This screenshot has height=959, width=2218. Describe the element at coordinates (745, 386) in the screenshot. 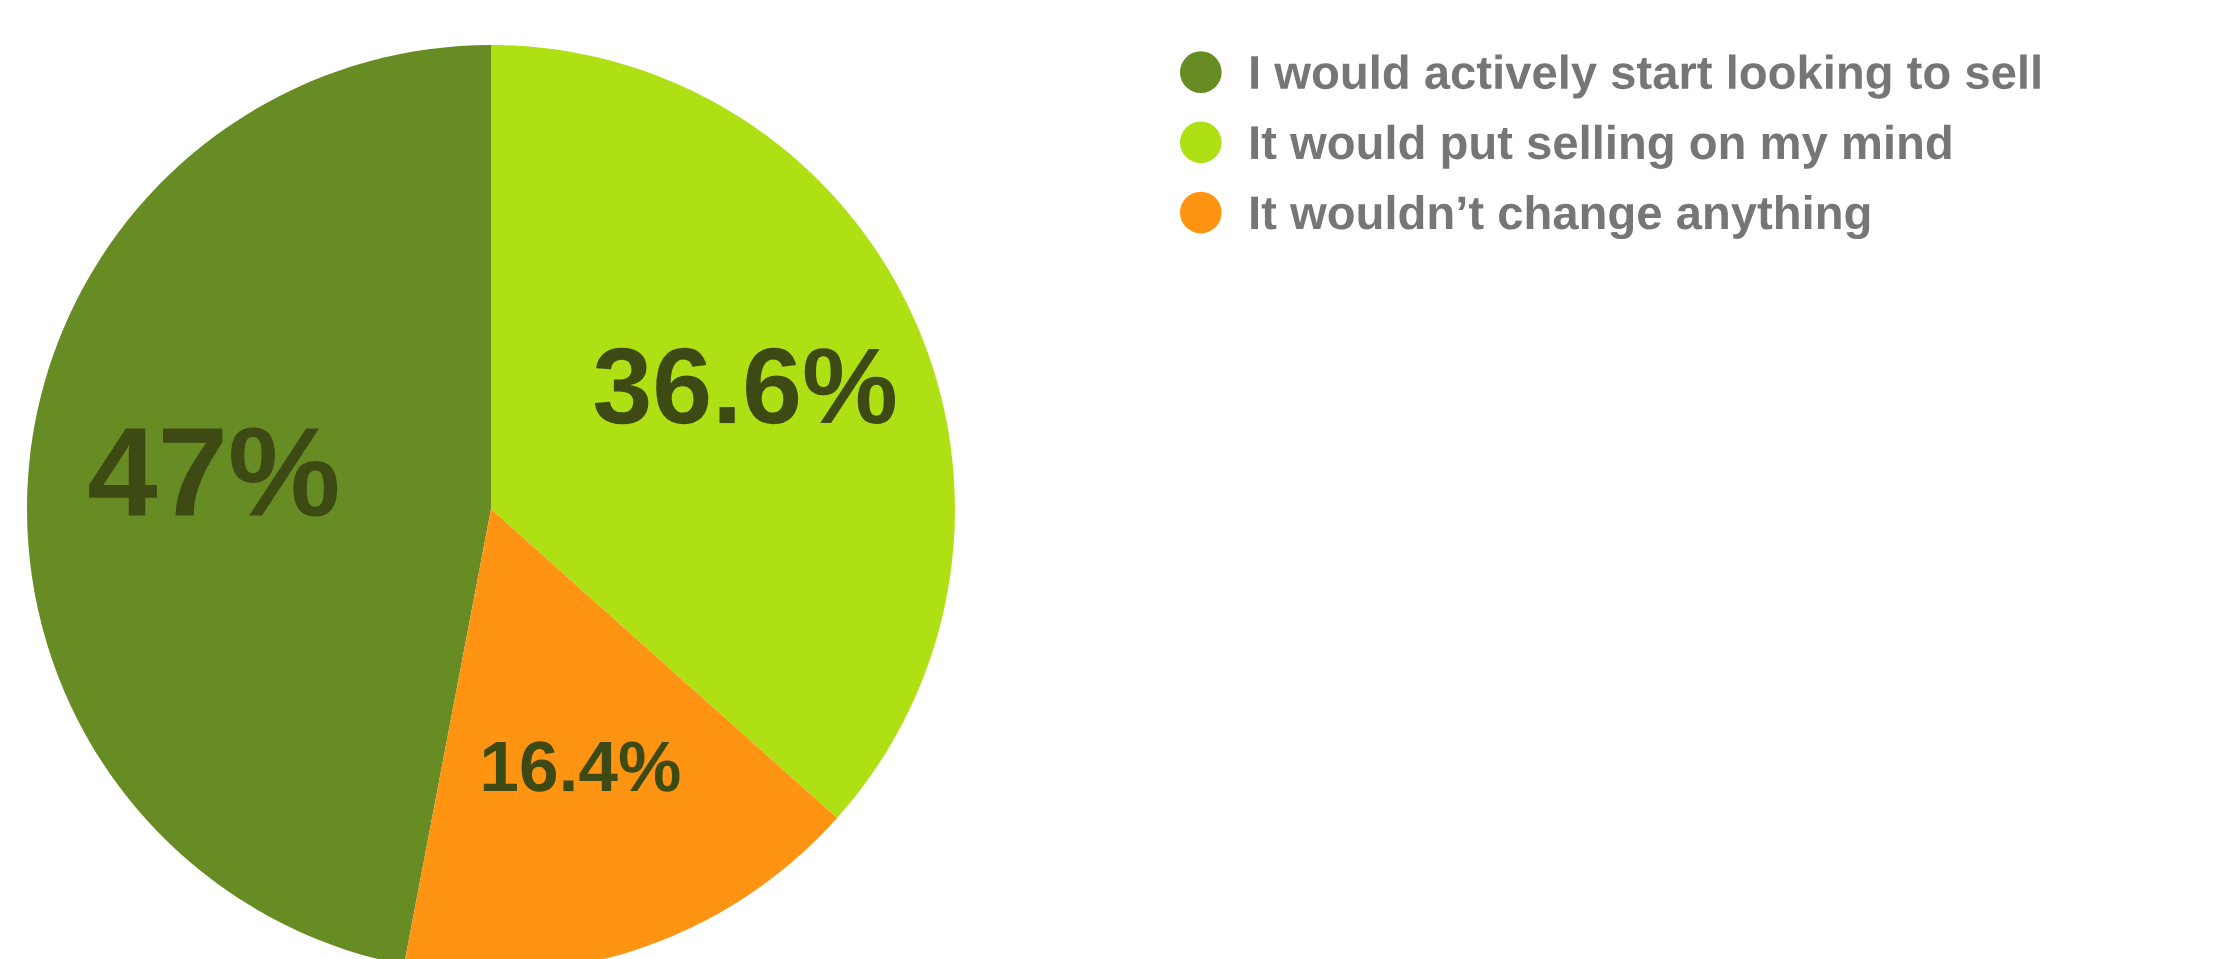

I see `data-label: 36.6%` at that location.